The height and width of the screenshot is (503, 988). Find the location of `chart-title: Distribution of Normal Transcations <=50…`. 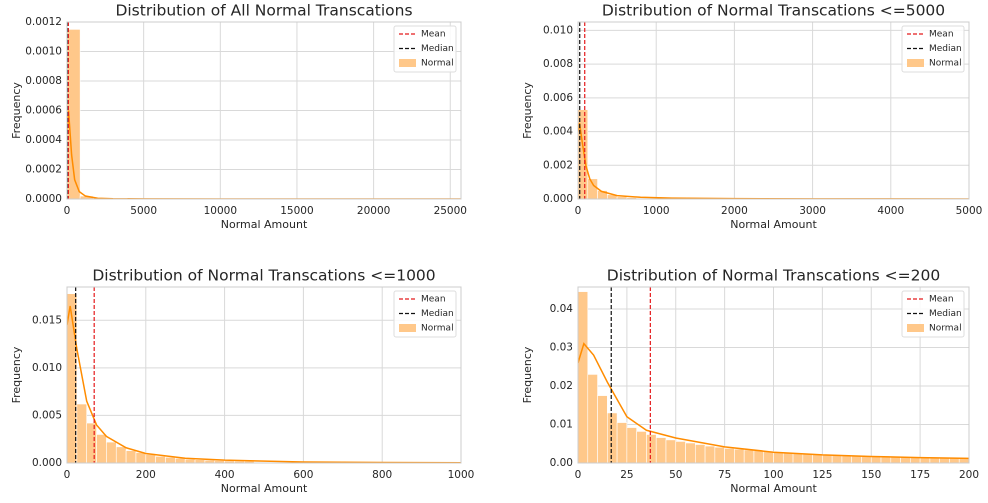

chart-title: Distribution of Normal Transcations <=50… is located at coordinates (773, 11).